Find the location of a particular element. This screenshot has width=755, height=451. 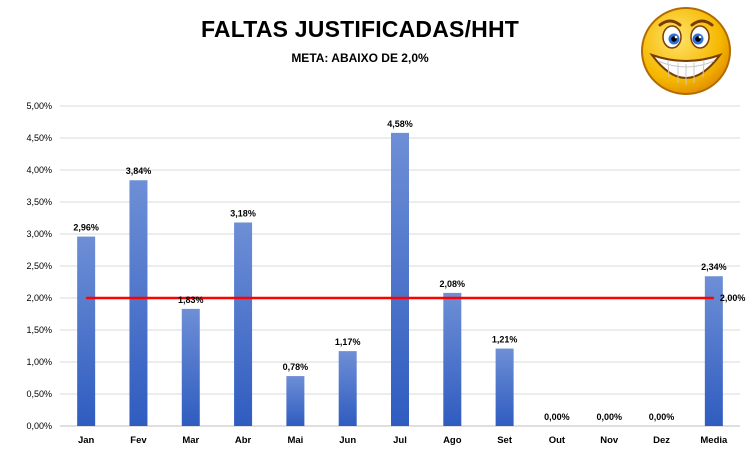

data-label: 1,21% is located at coordinates (505, 340).